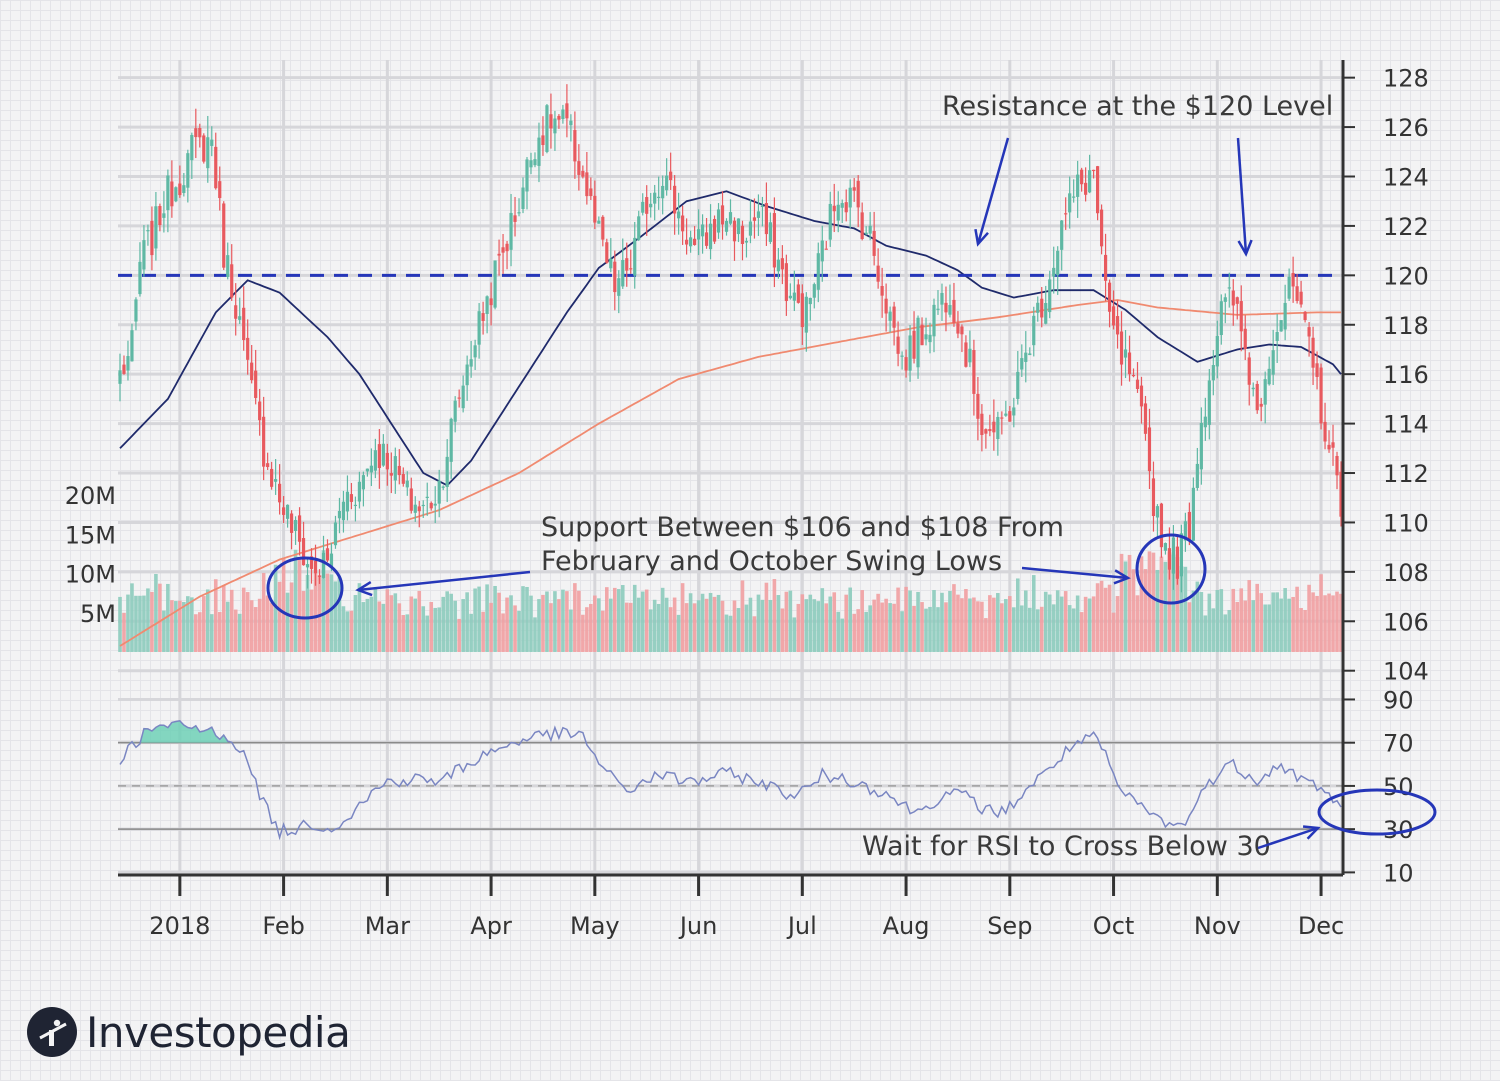  I want to click on annotation-support-line2: February and October Swing Lows, so click(771, 561).